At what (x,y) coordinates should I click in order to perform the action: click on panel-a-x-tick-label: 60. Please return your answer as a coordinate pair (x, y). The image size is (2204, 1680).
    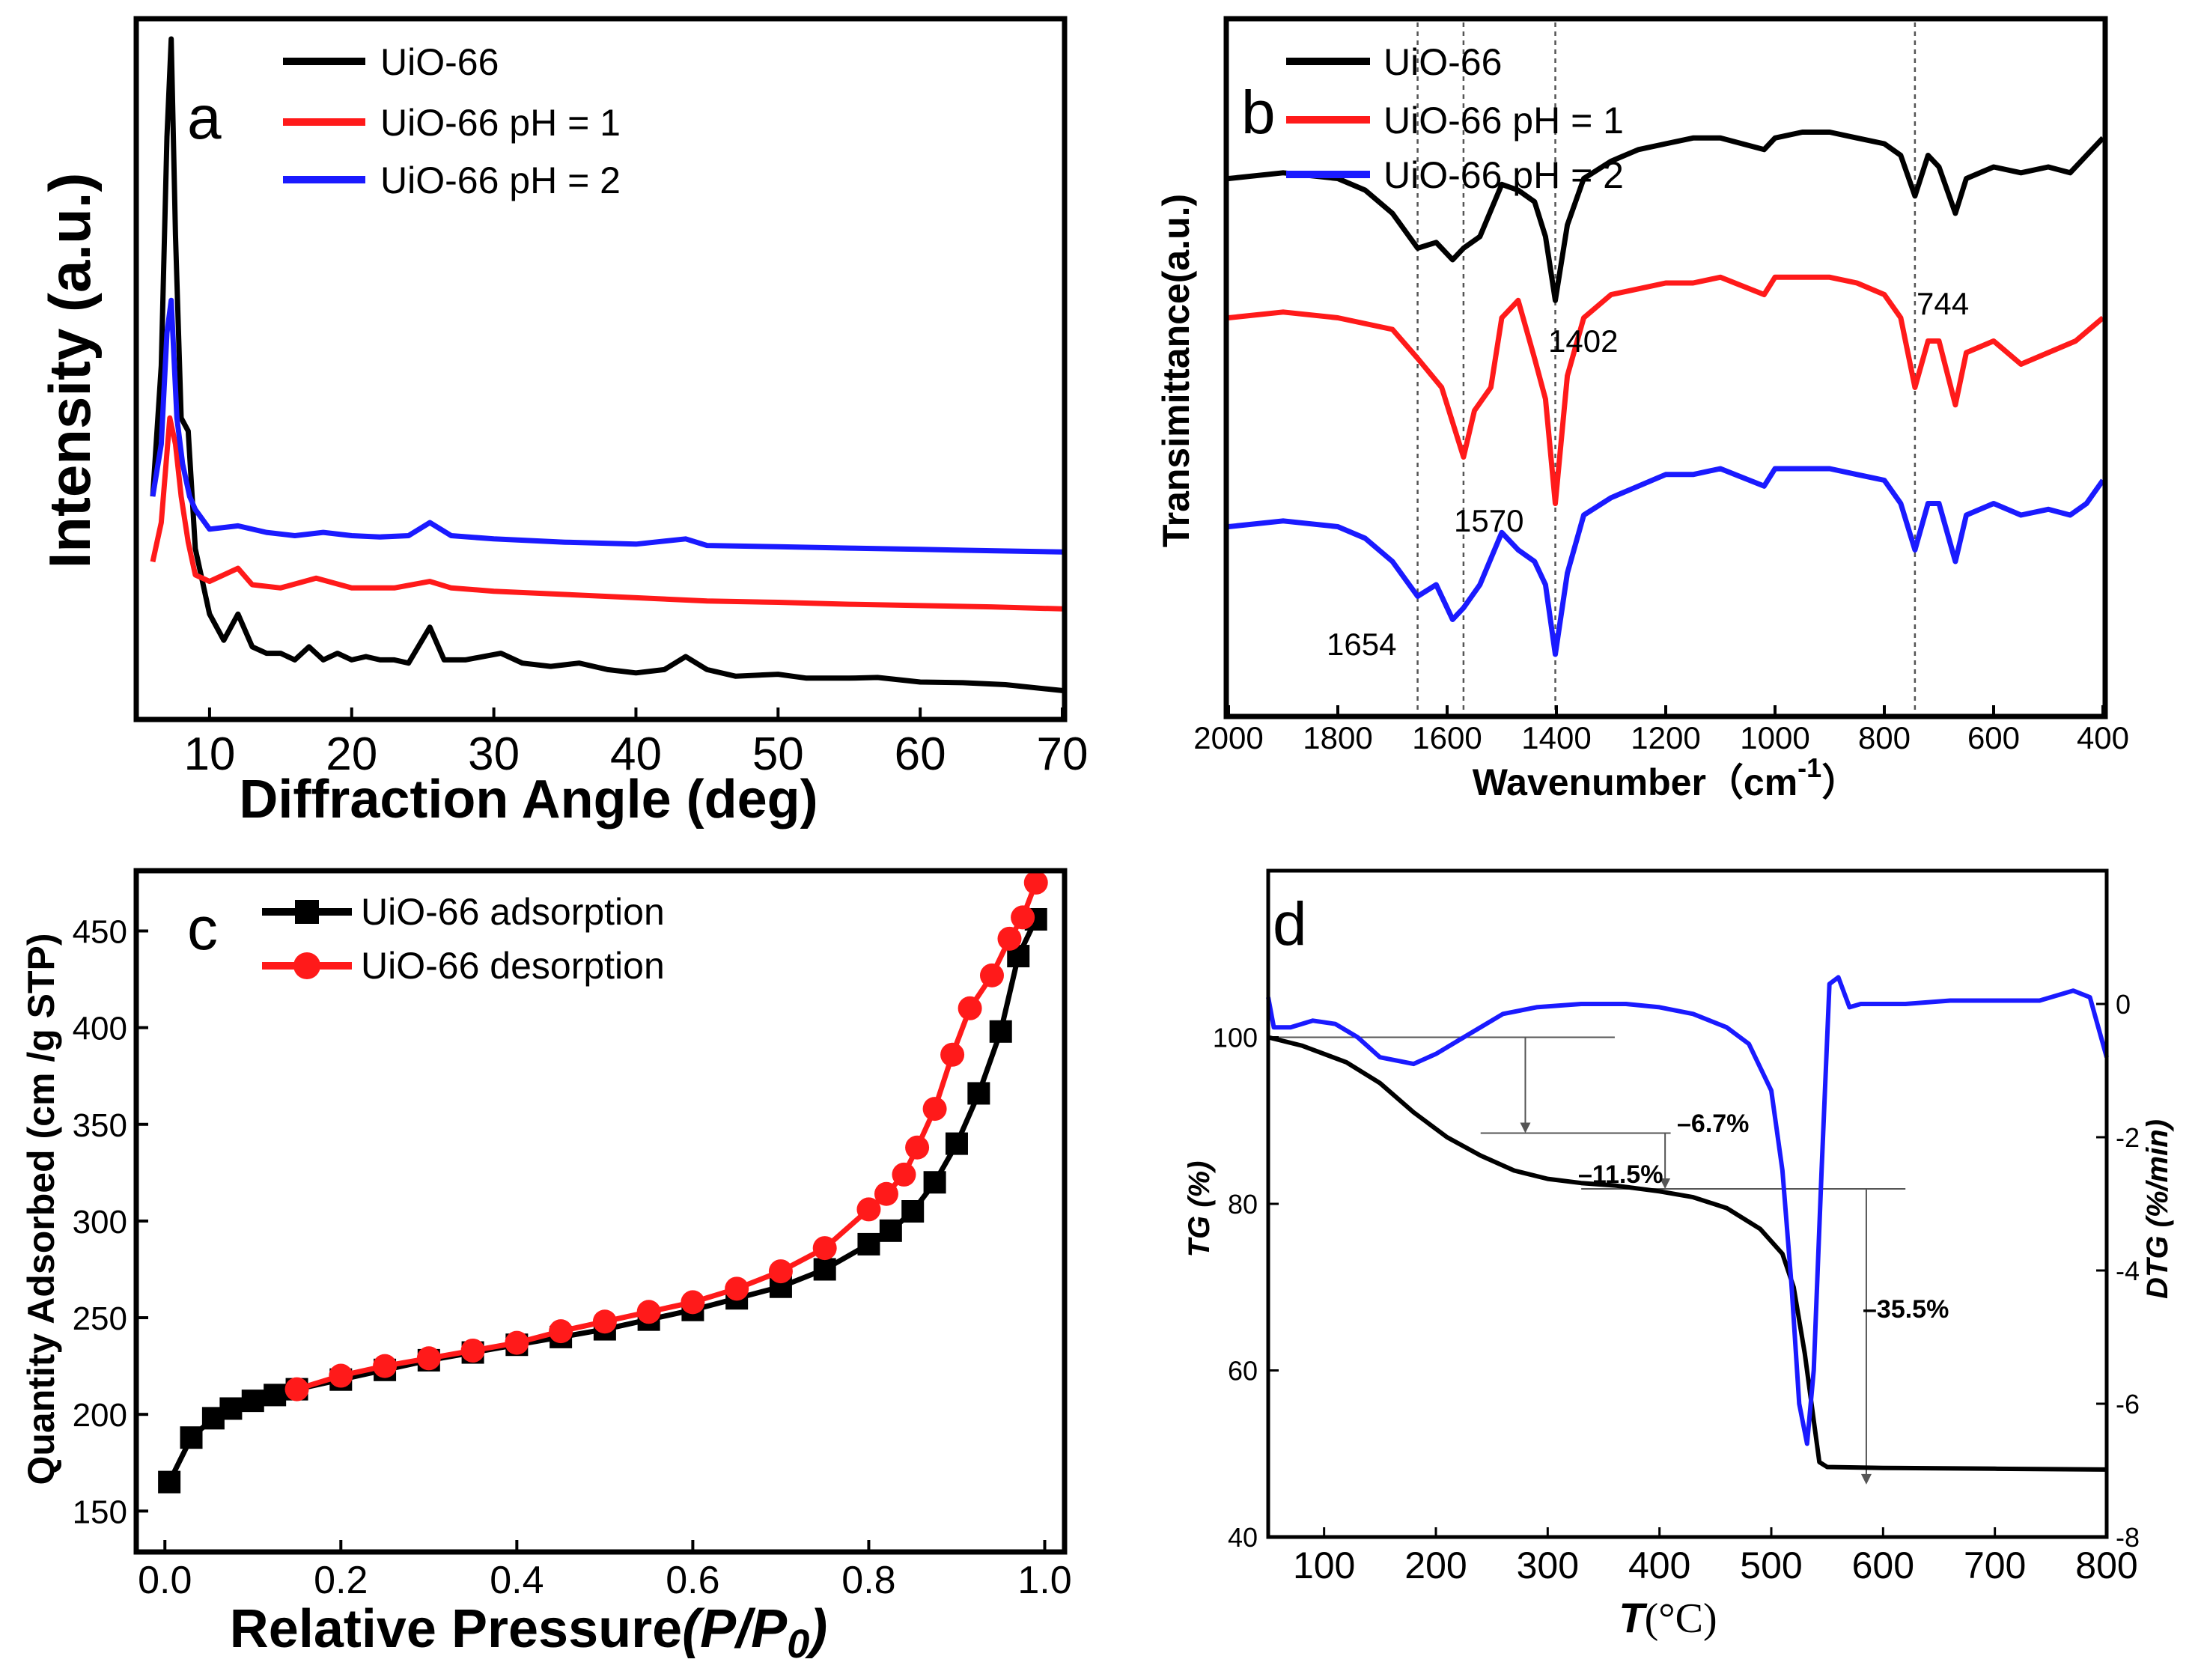
    Looking at the image, I should click on (920, 754).